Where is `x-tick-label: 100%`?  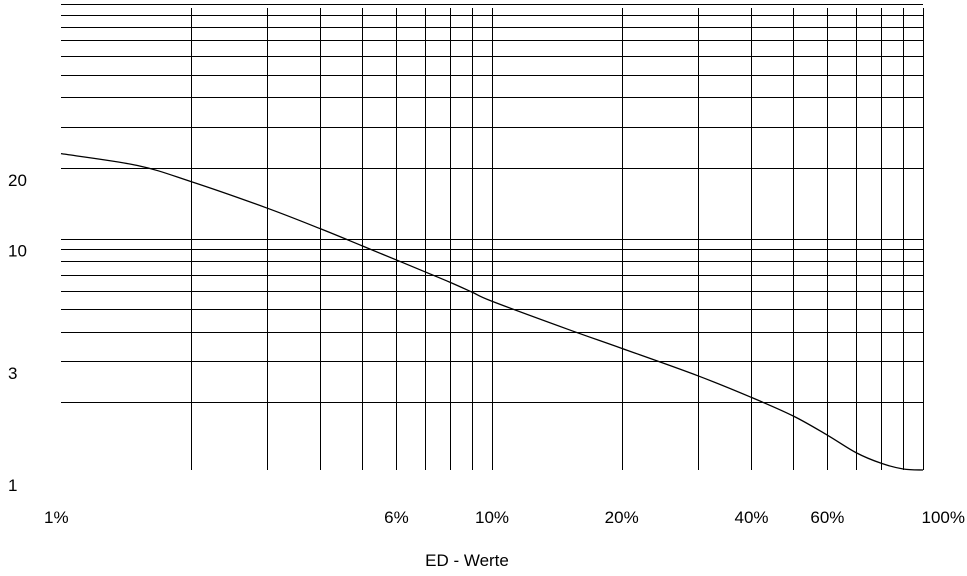 x-tick-label: 100% is located at coordinates (943, 517).